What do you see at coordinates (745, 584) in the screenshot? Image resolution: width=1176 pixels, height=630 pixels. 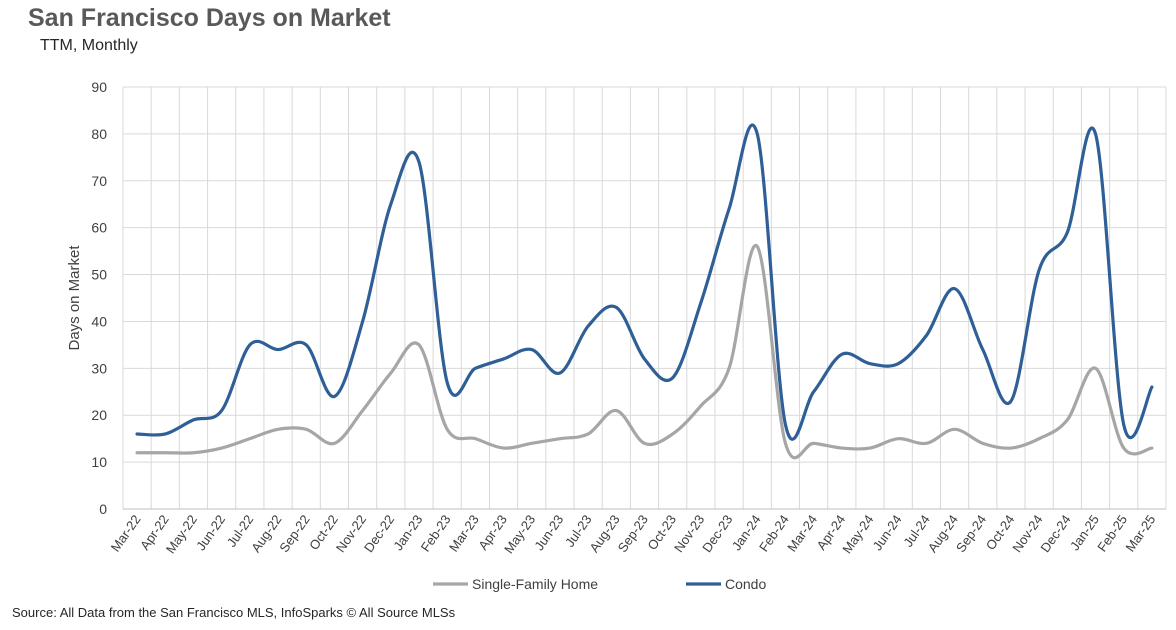 I see `legend-condo-label: Condo` at bounding box center [745, 584].